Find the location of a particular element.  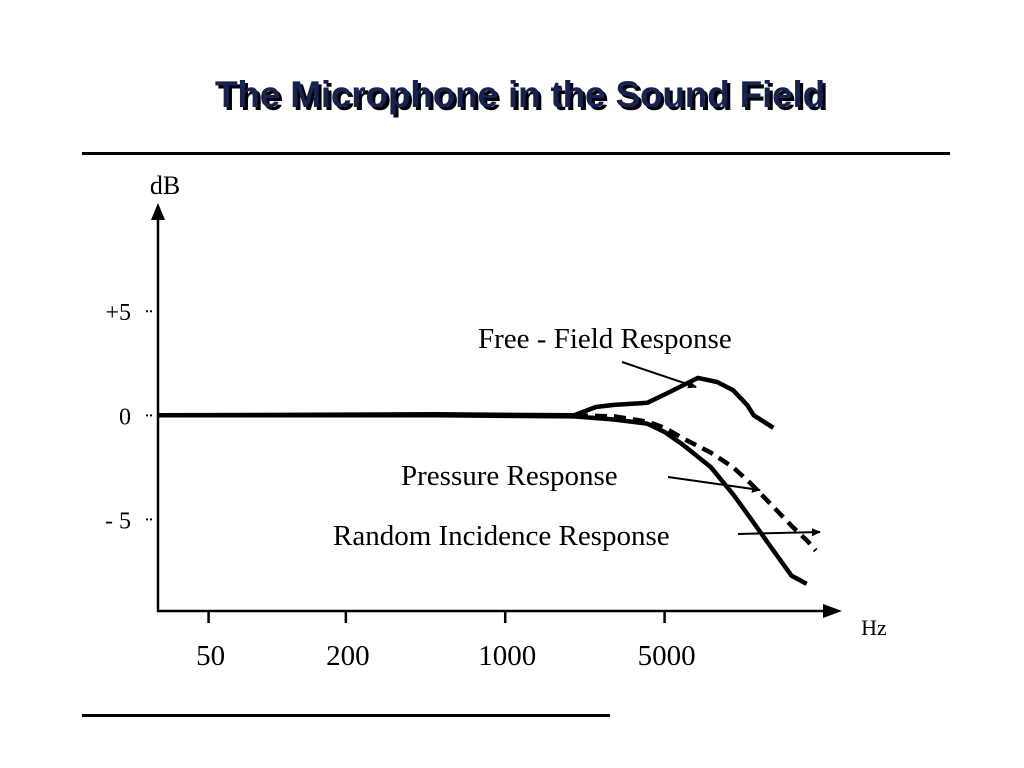

y-tick-label: +5 is located at coordinates (118, 313).